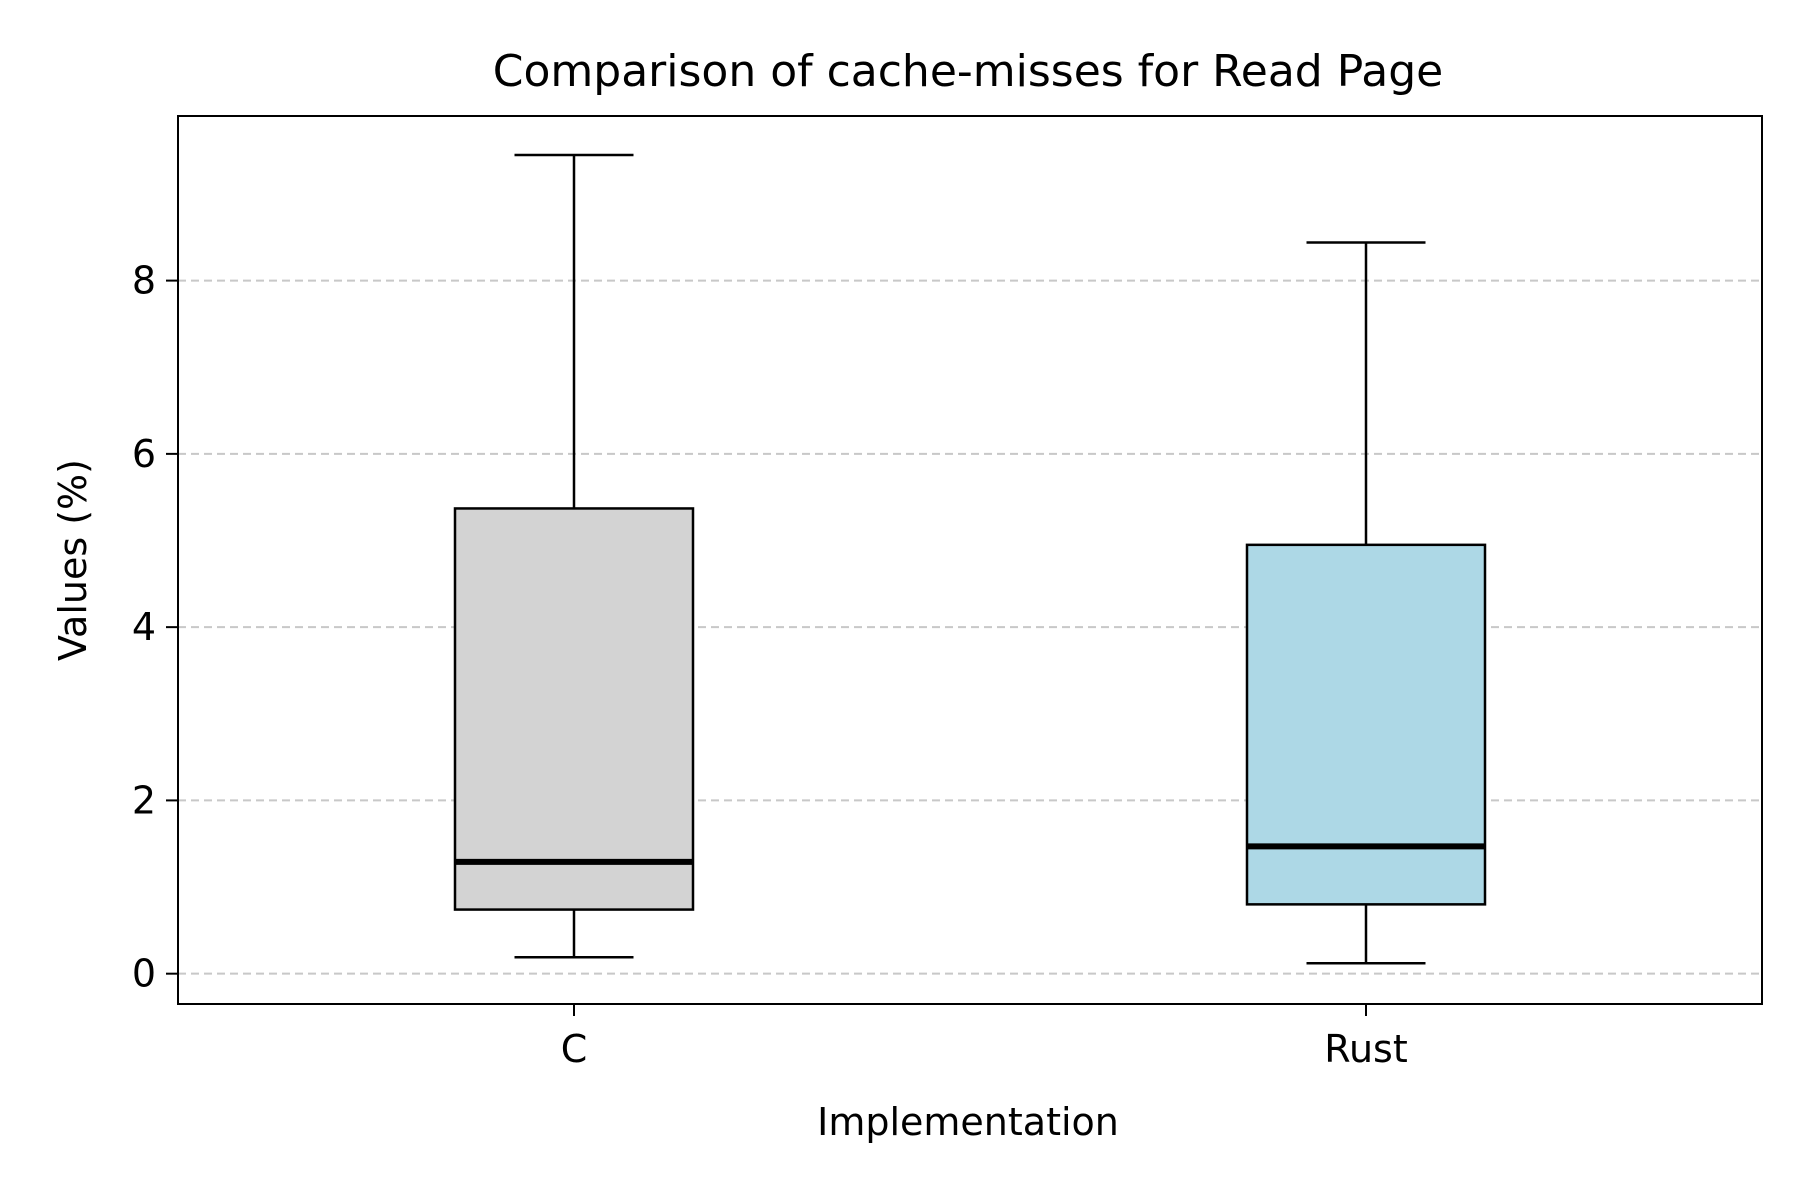 The image size is (1800, 1200). I want to click on box-c, so click(574, 556).